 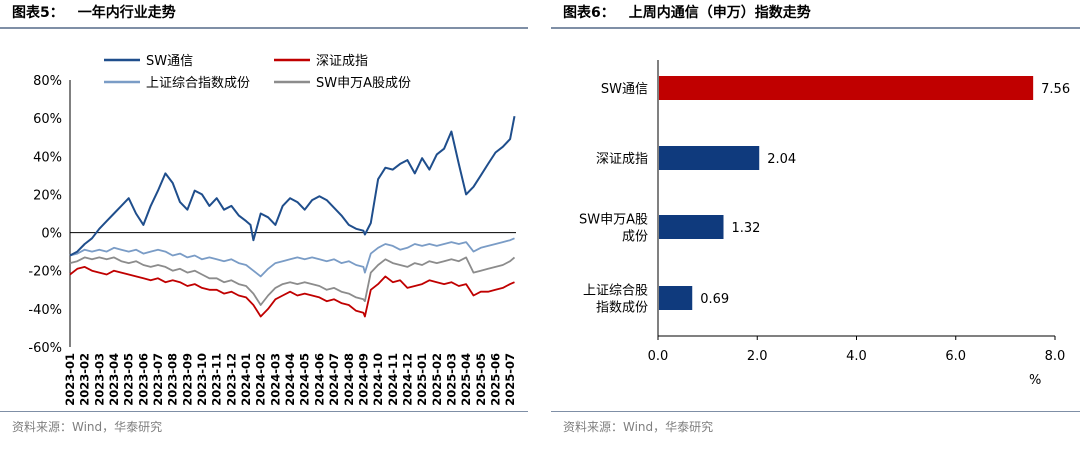 What do you see at coordinates (85, 379) in the screenshot?
I see `x-tick-label: 2023-02` at bounding box center [85, 379].